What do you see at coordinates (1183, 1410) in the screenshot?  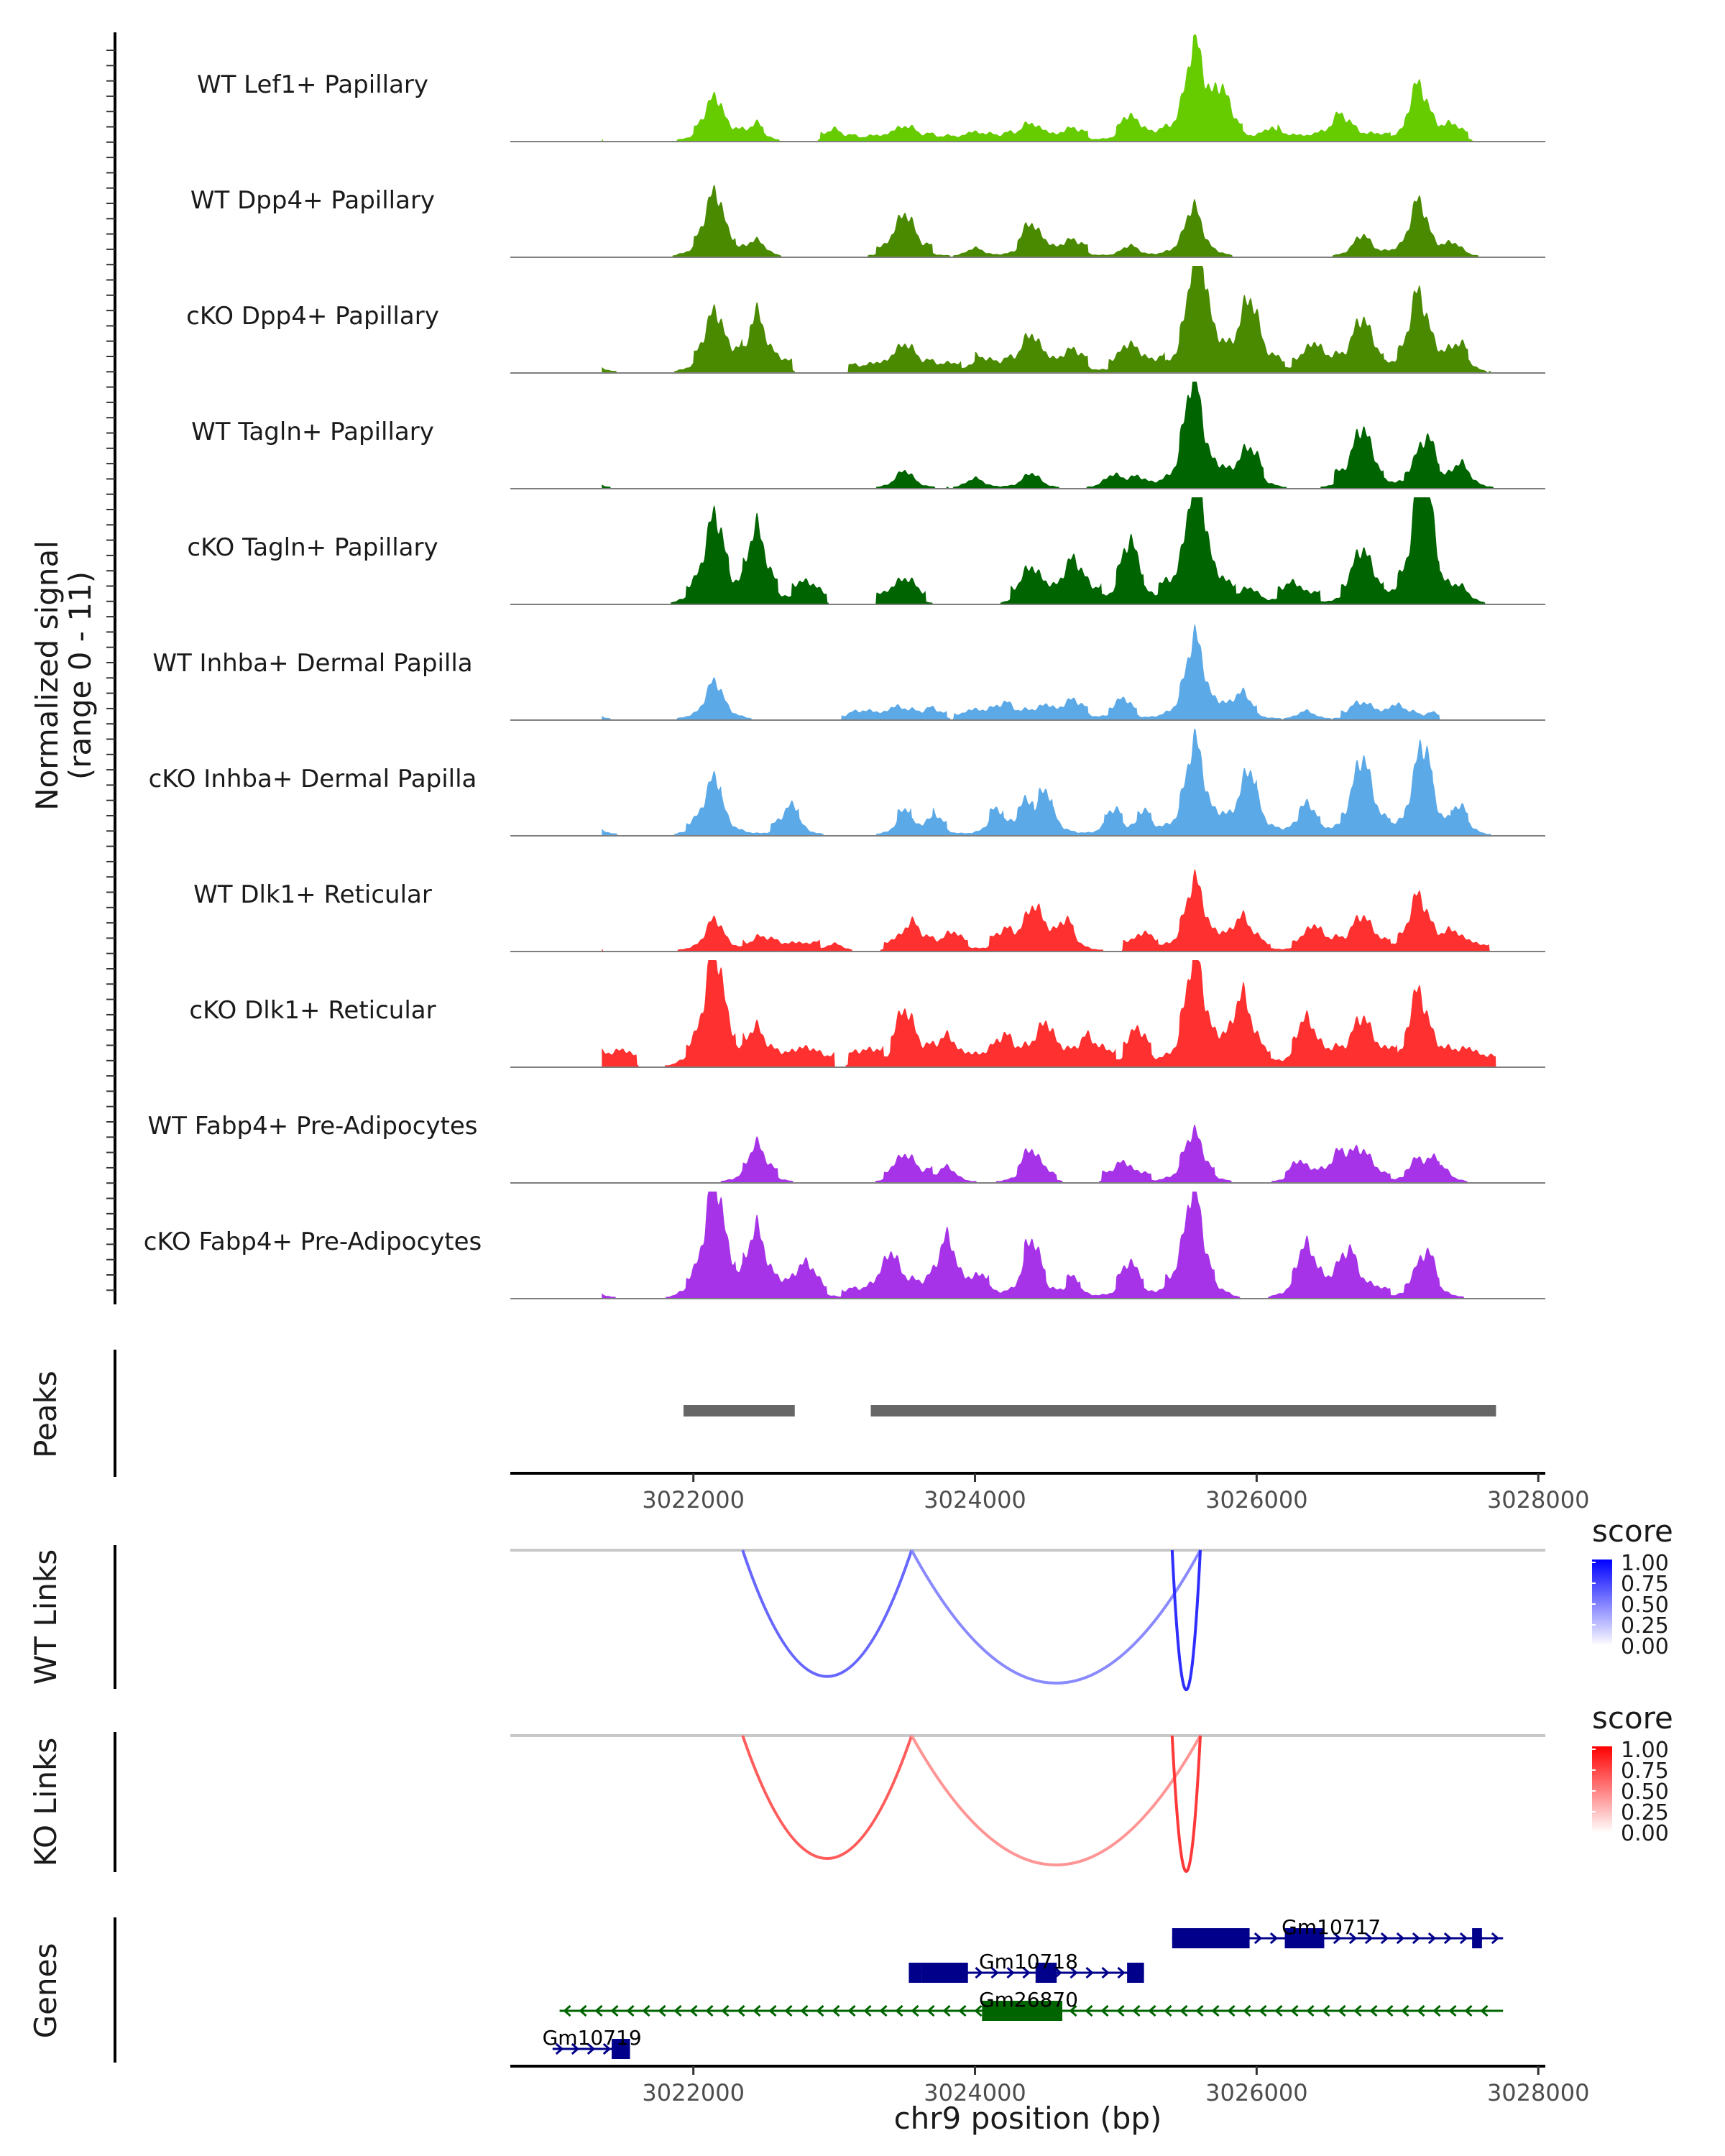 I see `peak-bar` at bounding box center [1183, 1410].